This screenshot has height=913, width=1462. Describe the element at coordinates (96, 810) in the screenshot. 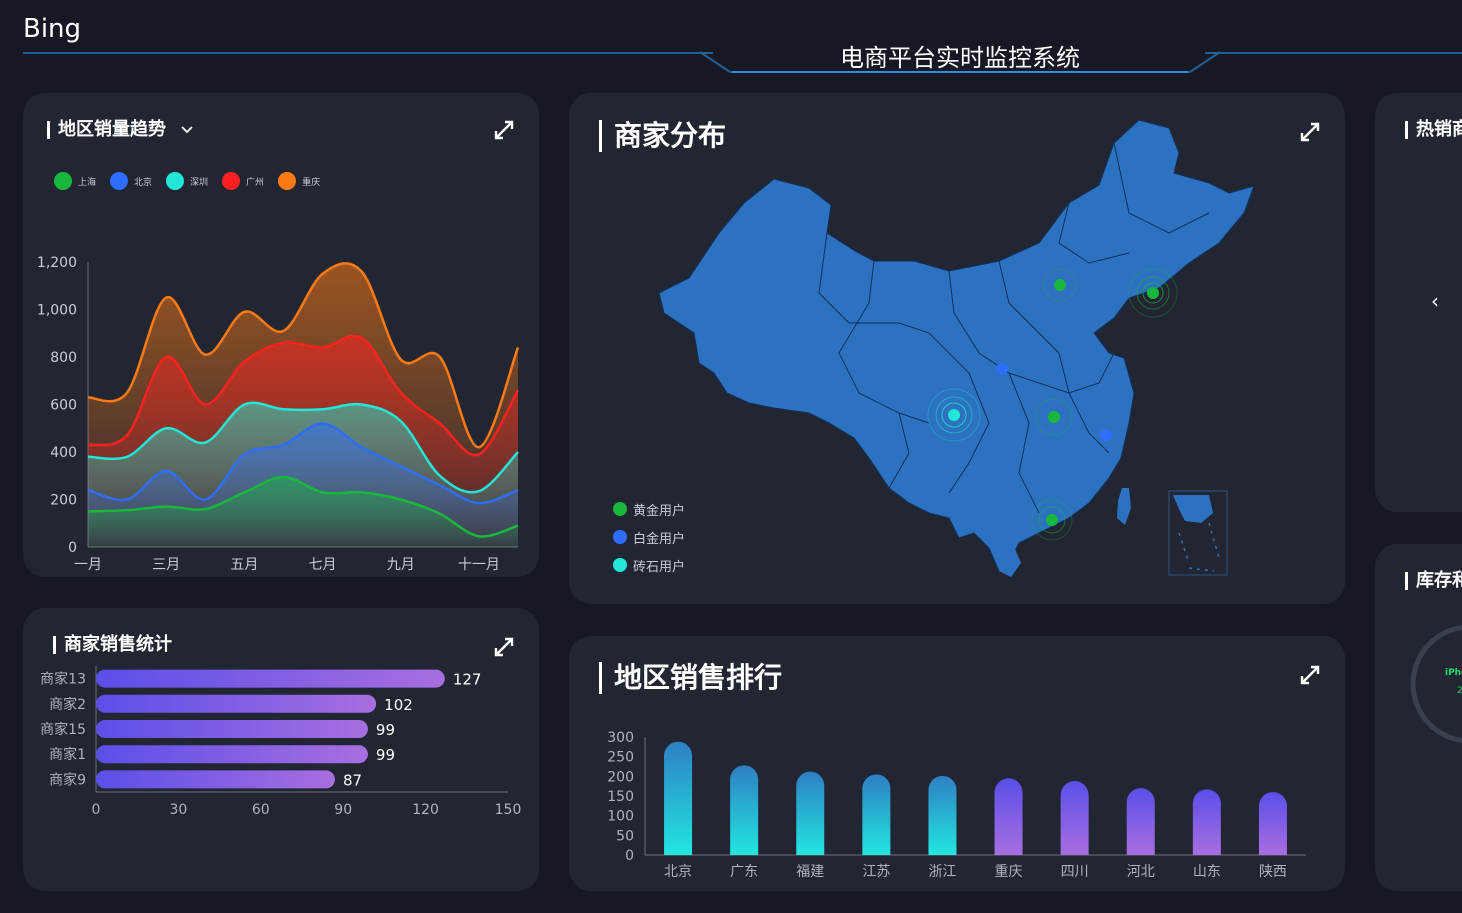

I see `x-tick-label: 0` at that location.